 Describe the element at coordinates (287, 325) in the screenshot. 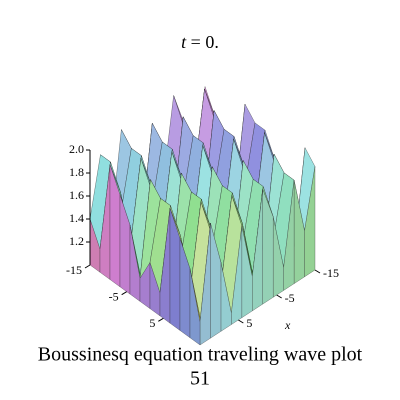

I see `x-axis-label: x` at that location.